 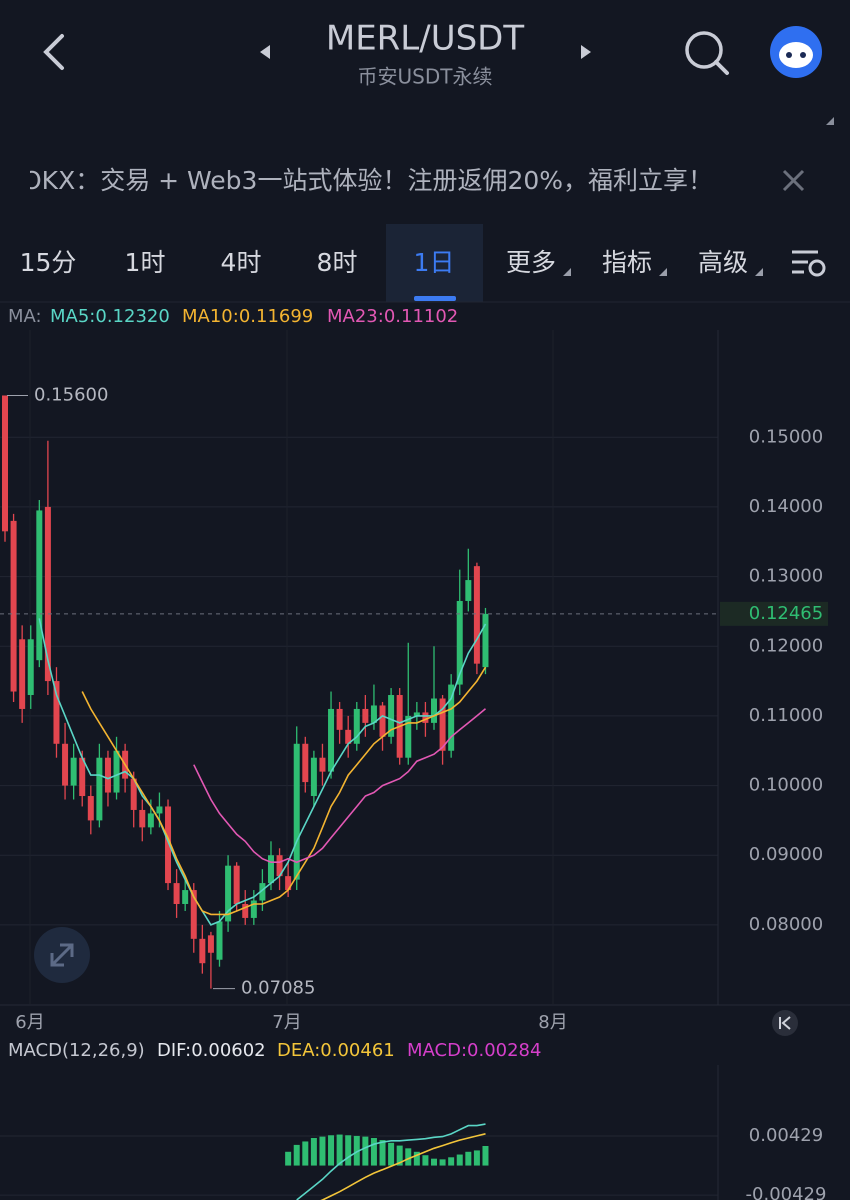 What do you see at coordinates (809, 263) in the screenshot?
I see `chart-settings` at bounding box center [809, 263].